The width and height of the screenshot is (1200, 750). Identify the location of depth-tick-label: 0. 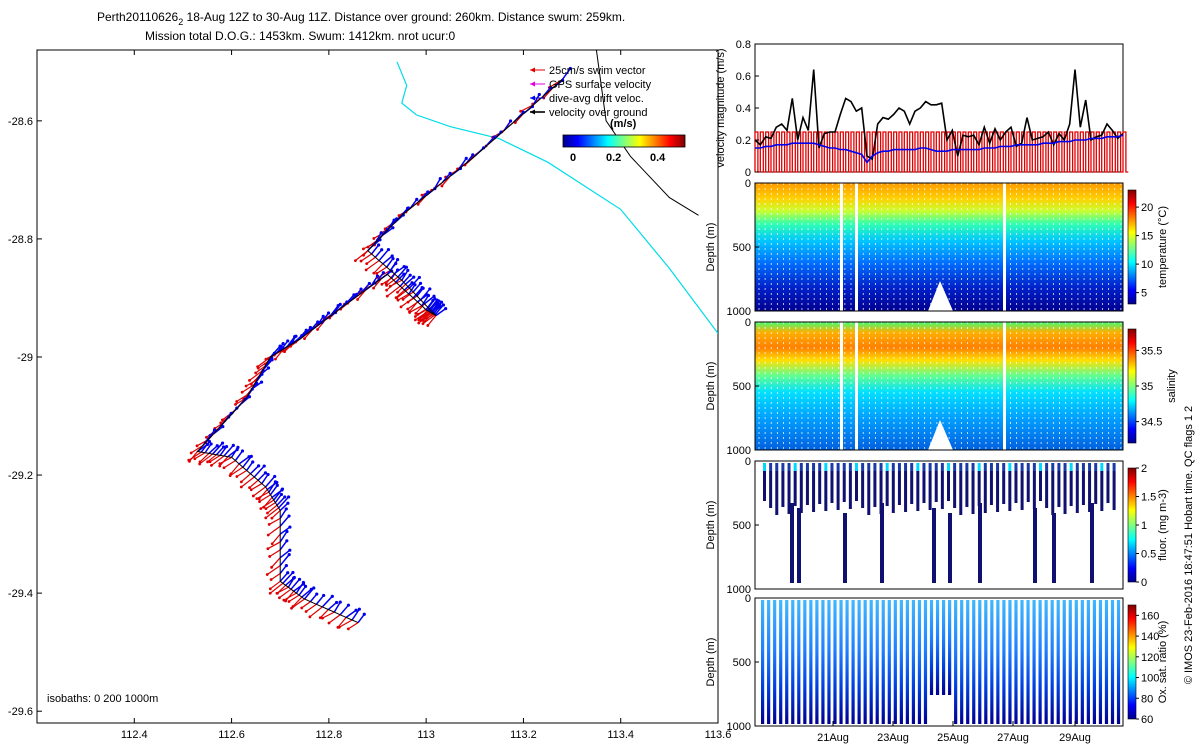
(748, 184).